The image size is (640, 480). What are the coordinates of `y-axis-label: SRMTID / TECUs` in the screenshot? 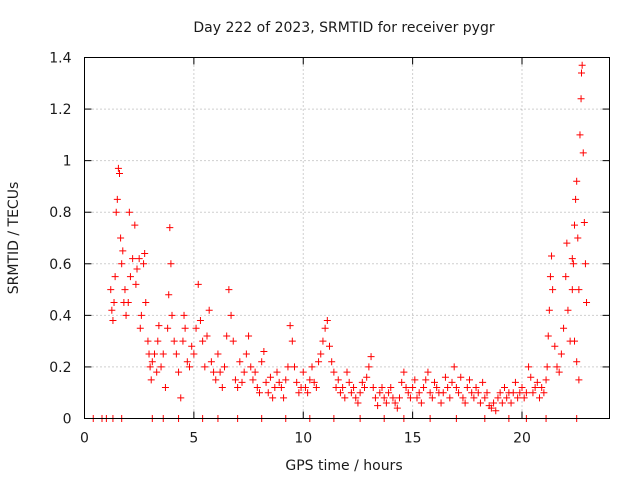 It's located at (14, 238).